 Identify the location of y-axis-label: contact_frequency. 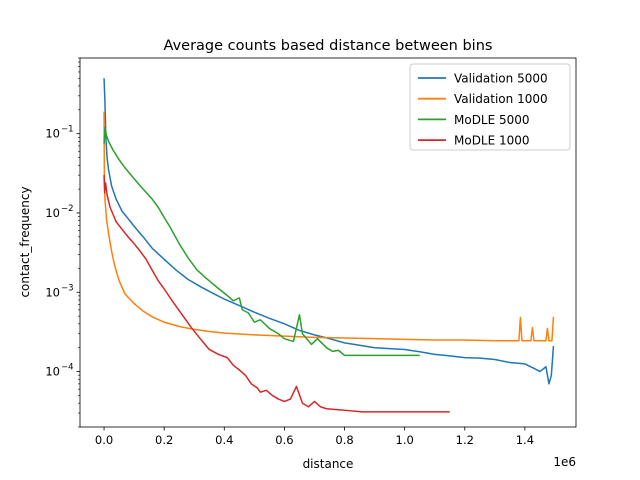
(25, 241).